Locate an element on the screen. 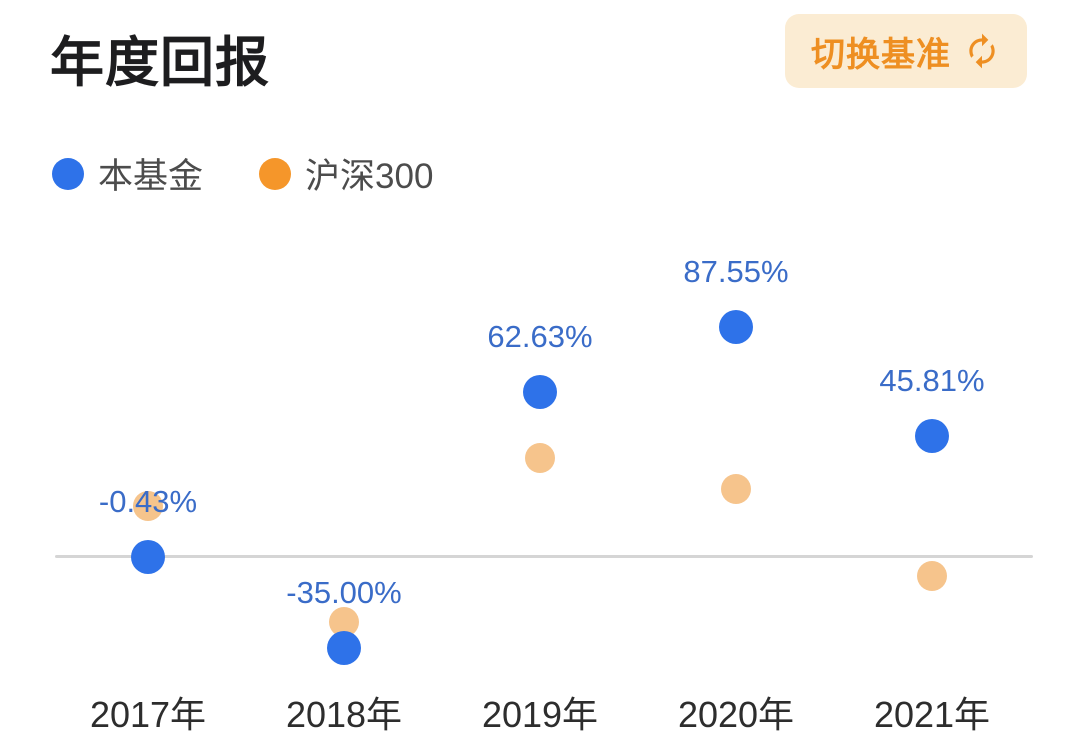  benchmark-legend-label: 沪深300 is located at coordinates (369, 176).